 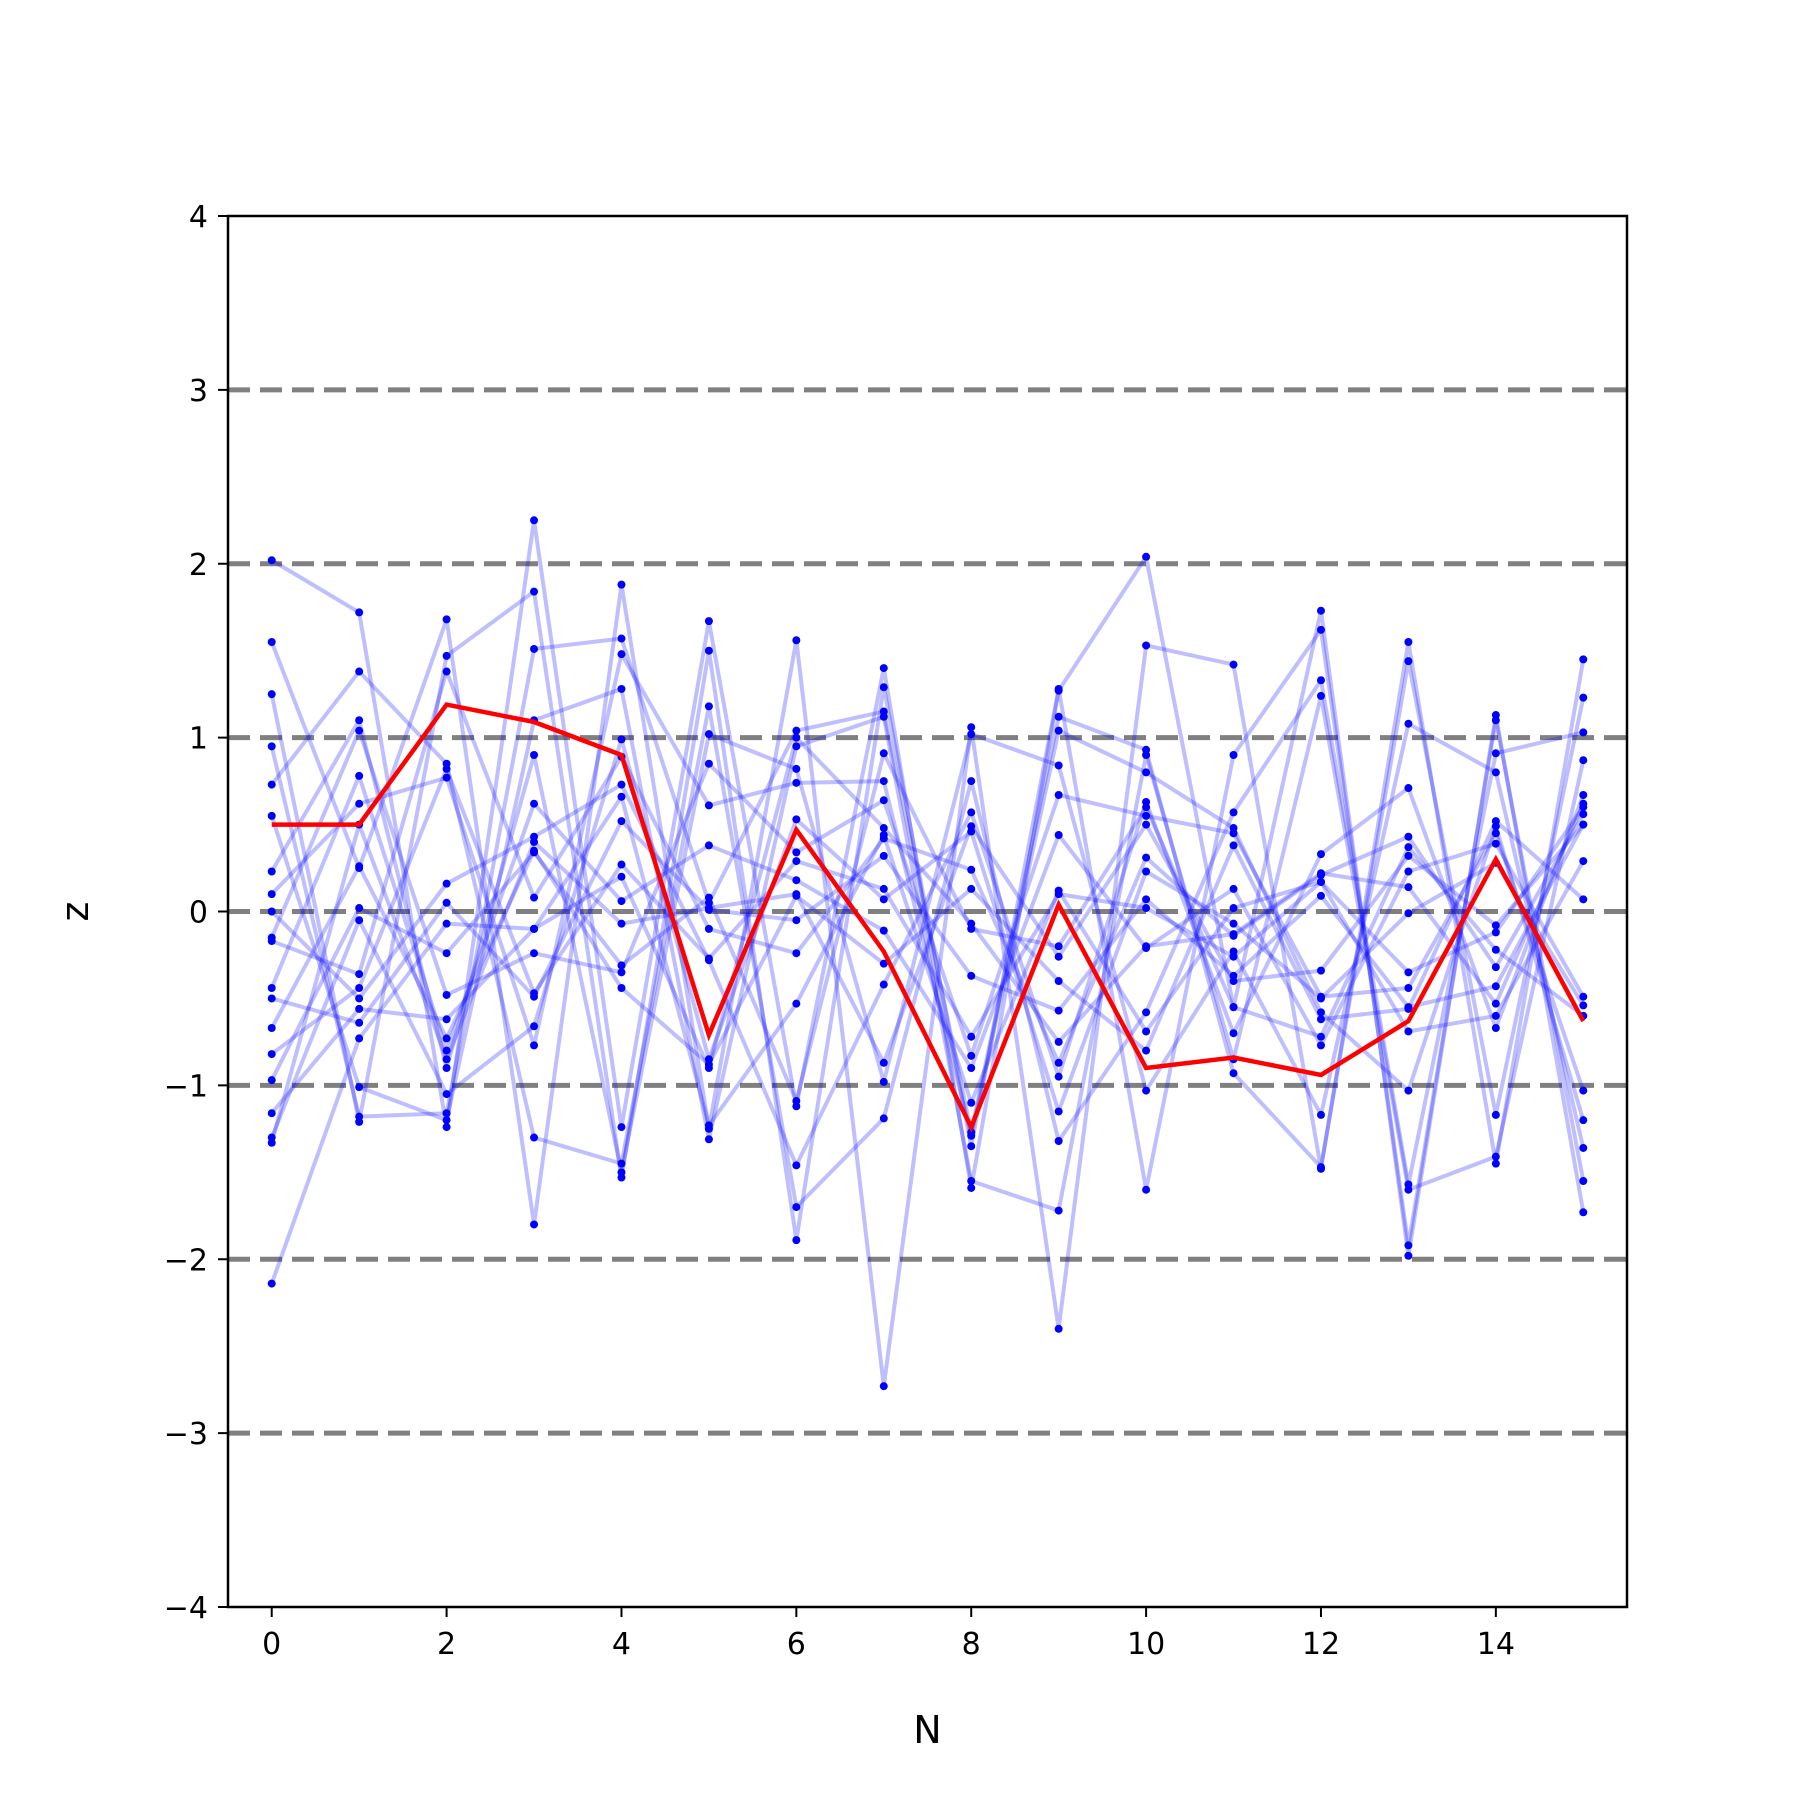 I want to click on y-tick-label: 1, so click(x=198, y=739).